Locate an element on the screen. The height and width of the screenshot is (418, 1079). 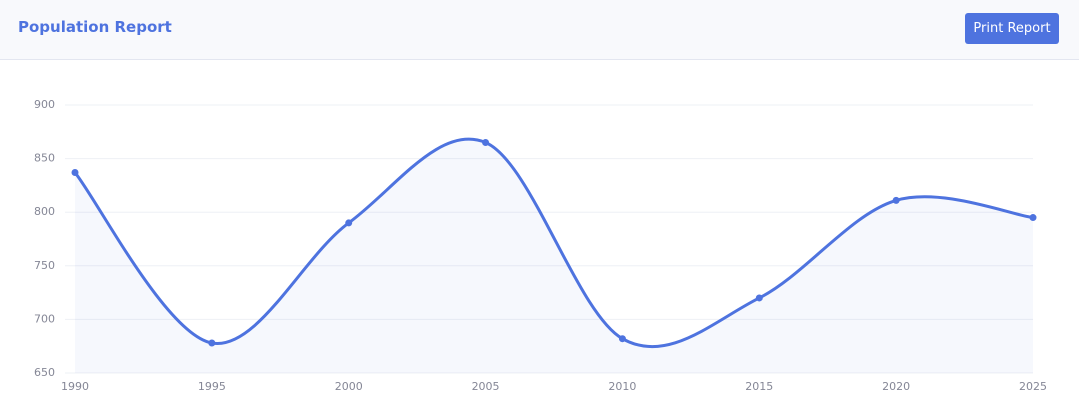
card-header: Population Report Print Report is located at coordinates (539, 30).